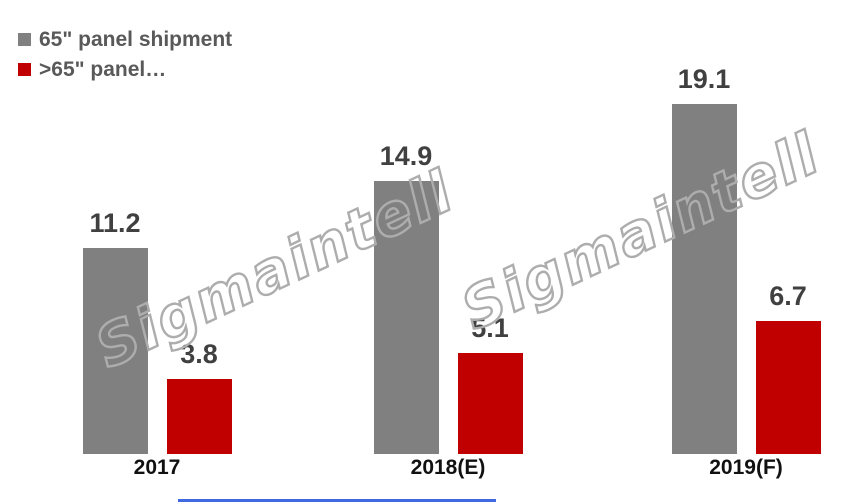  I want to click on value-label-red-2018(E): 5.1, so click(490, 328).